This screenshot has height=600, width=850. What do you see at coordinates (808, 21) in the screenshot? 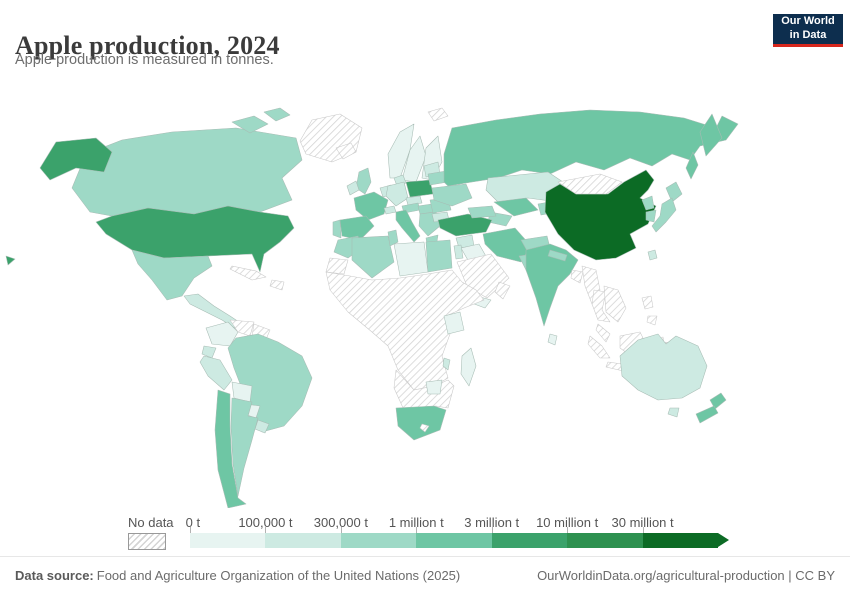
I see `owid-logo-line1: Our World` at bounding box center [808, 21].